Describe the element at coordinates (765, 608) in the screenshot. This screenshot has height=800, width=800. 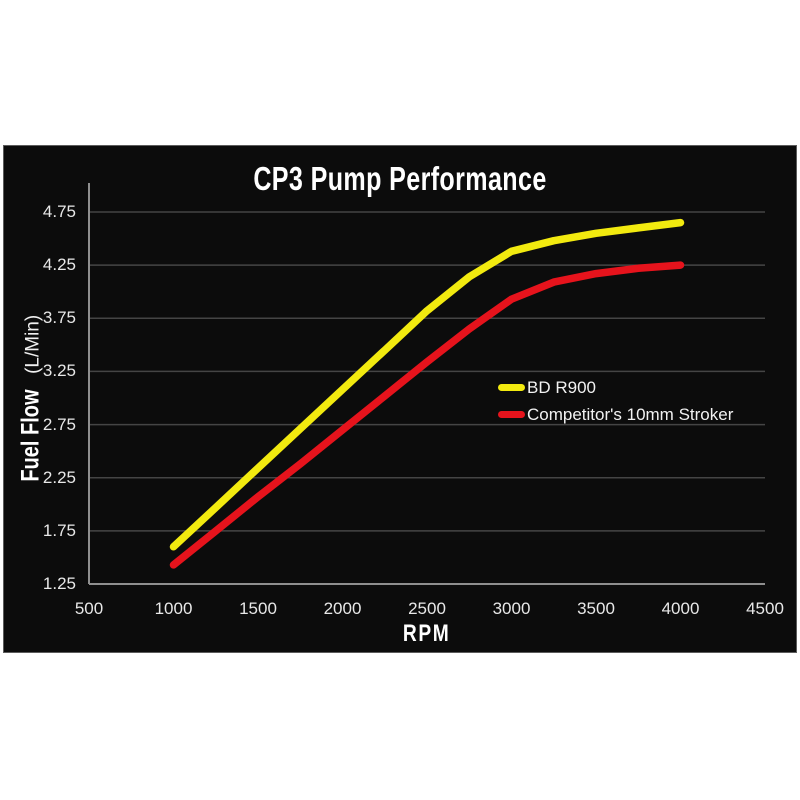
I see `x-tick-label: 4500` at that location.